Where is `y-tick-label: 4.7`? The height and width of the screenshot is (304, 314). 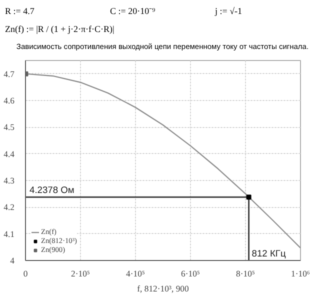
y-tick-label: 4.7 is located at coordinates (10, 73).